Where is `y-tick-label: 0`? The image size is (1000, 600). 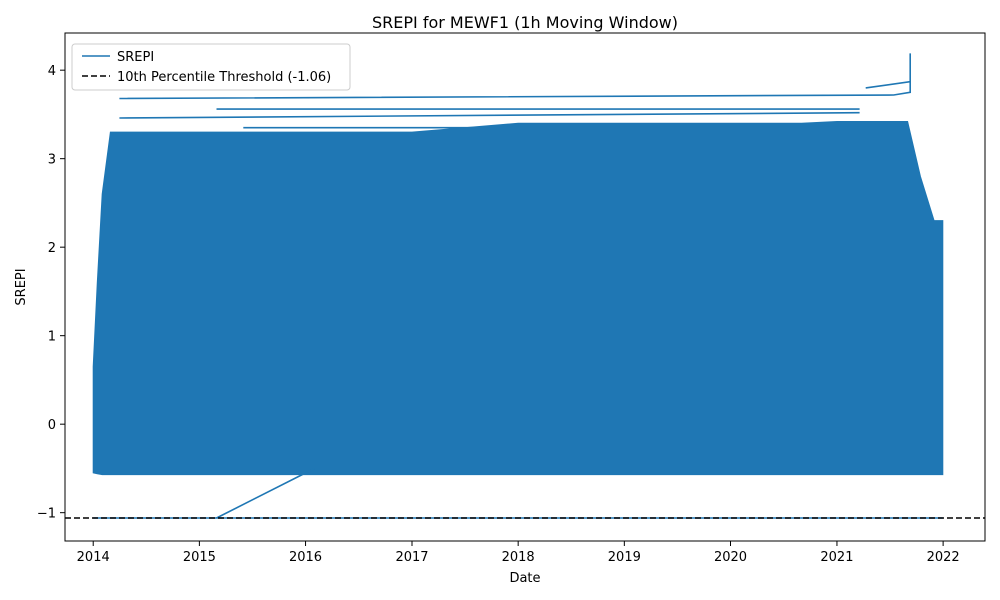 y-tick-label: 0 is located at coordinates (52, 425).